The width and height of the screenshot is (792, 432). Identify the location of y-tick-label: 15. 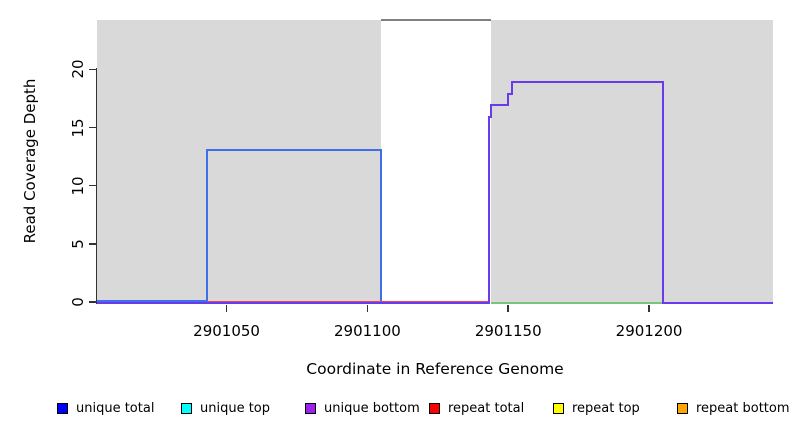
(78, 128).